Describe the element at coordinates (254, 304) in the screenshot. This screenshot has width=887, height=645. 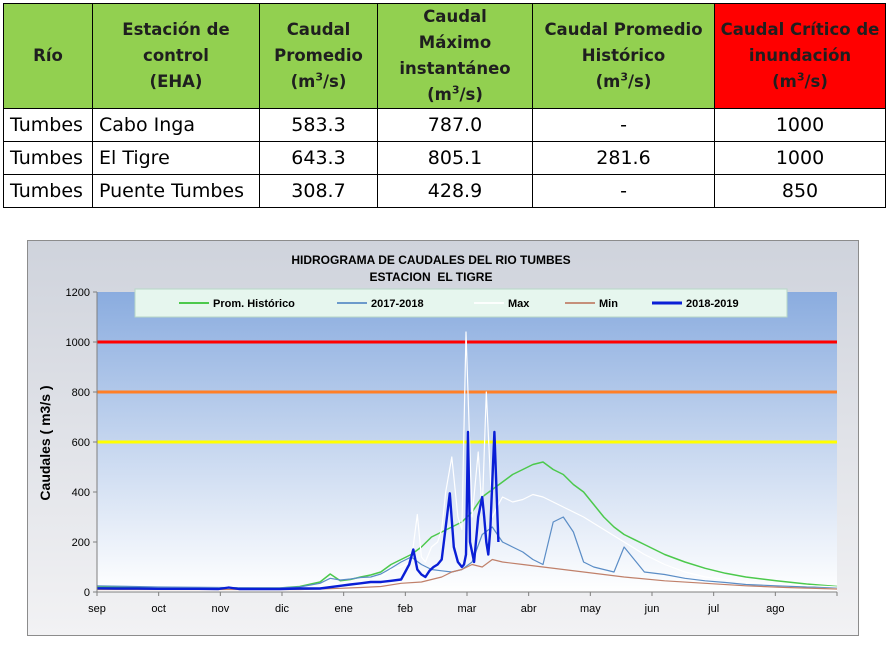
I see `legend-label: Prom. Histórico` at that location.